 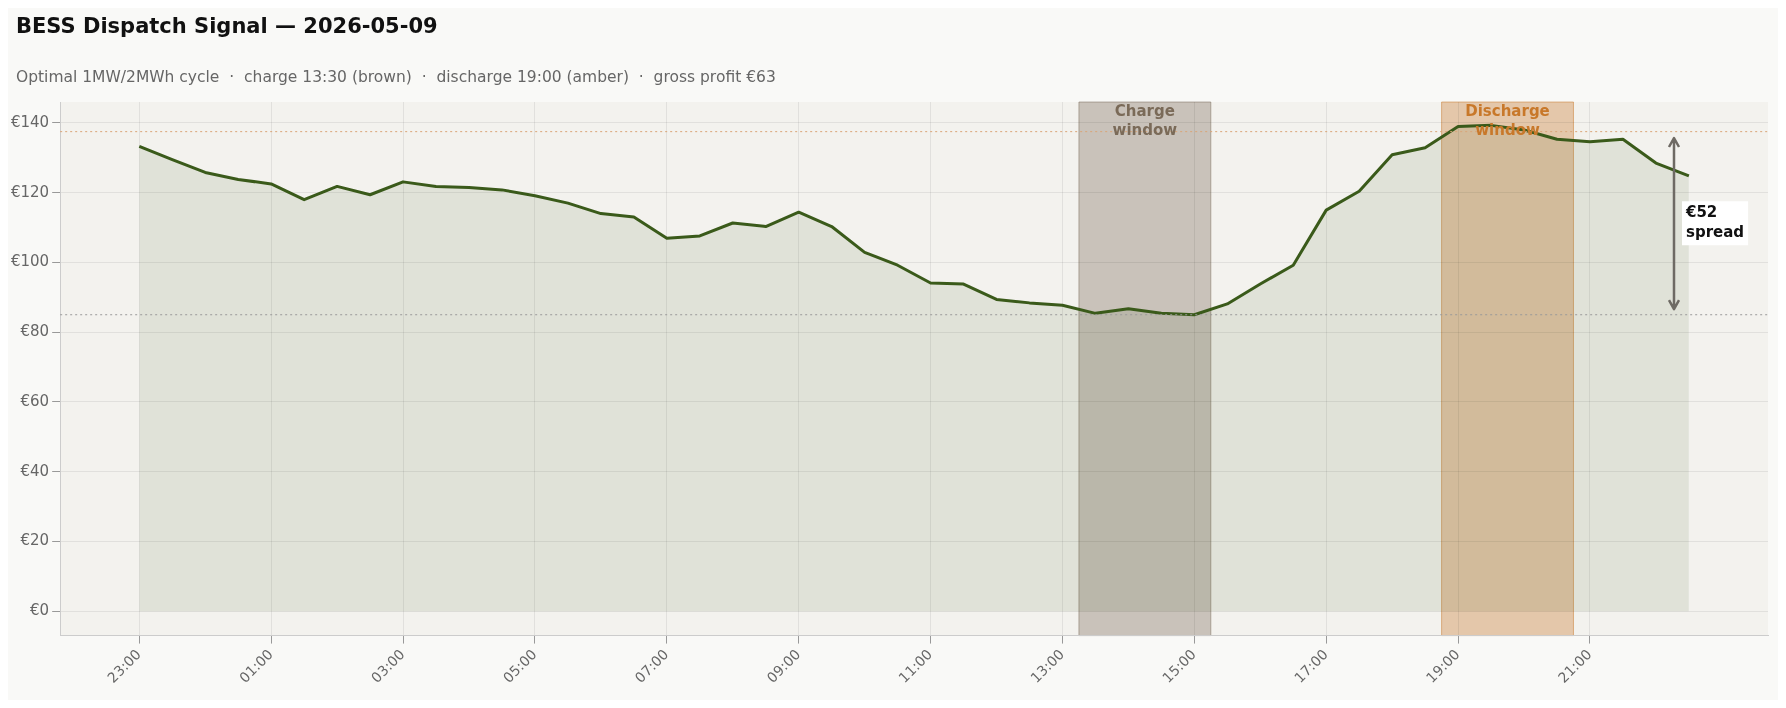 I want to click on y-tick-label: €20, so click(x=35, y=540).